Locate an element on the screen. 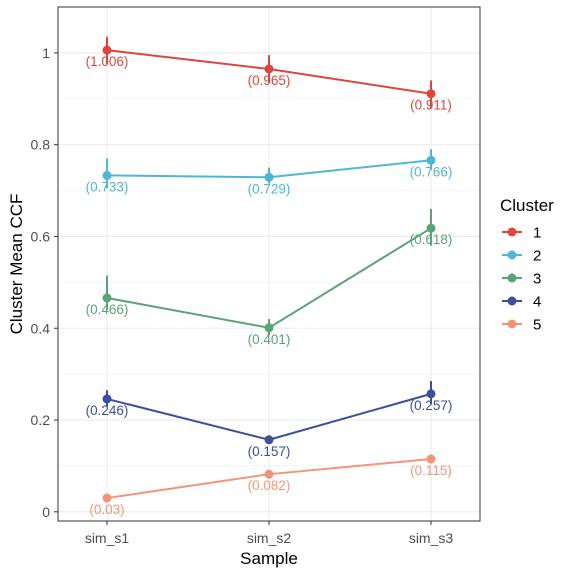 This screenshot has height=581, width=576. legend-label: 3 is located at coordinates (537, 279).